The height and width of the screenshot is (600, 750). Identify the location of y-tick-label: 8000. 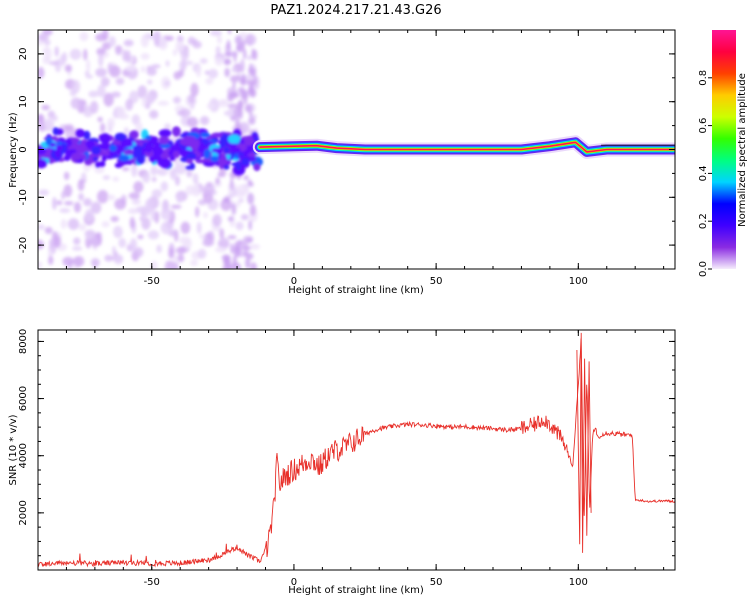
(23, 341).